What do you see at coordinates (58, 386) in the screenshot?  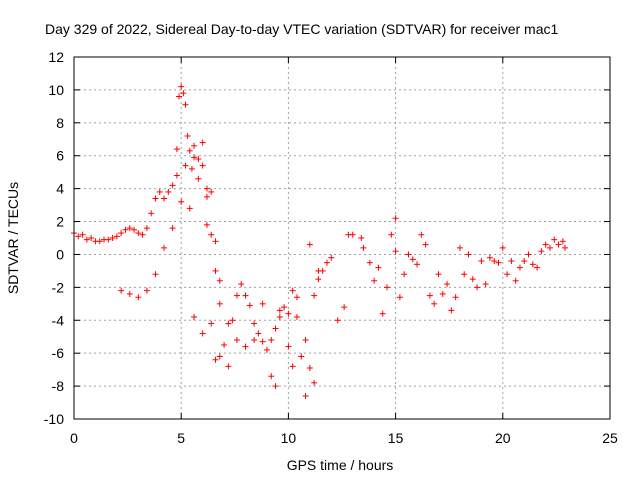 I see `y-tick-label: -8` at bounding box center [58, 386].